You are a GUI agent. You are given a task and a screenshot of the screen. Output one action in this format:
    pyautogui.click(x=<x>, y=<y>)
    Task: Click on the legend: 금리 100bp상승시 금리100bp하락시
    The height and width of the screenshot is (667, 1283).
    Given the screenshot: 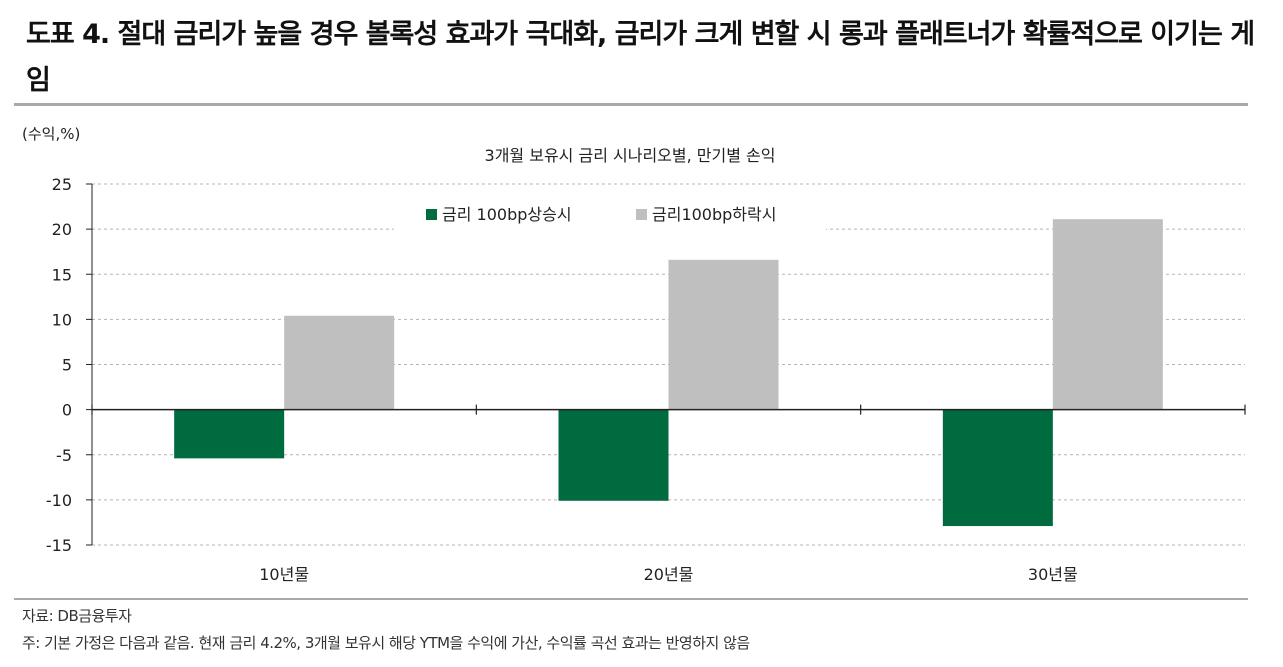 What is the action you would take?
    pyautogui.click(x=610, y=215)
    